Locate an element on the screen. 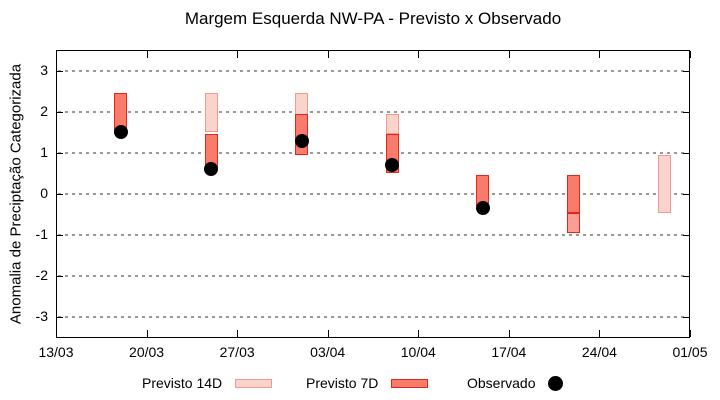 This screenshot has height=400, width=720. y-tick-label: -1 is located at coordinates (41, 234).